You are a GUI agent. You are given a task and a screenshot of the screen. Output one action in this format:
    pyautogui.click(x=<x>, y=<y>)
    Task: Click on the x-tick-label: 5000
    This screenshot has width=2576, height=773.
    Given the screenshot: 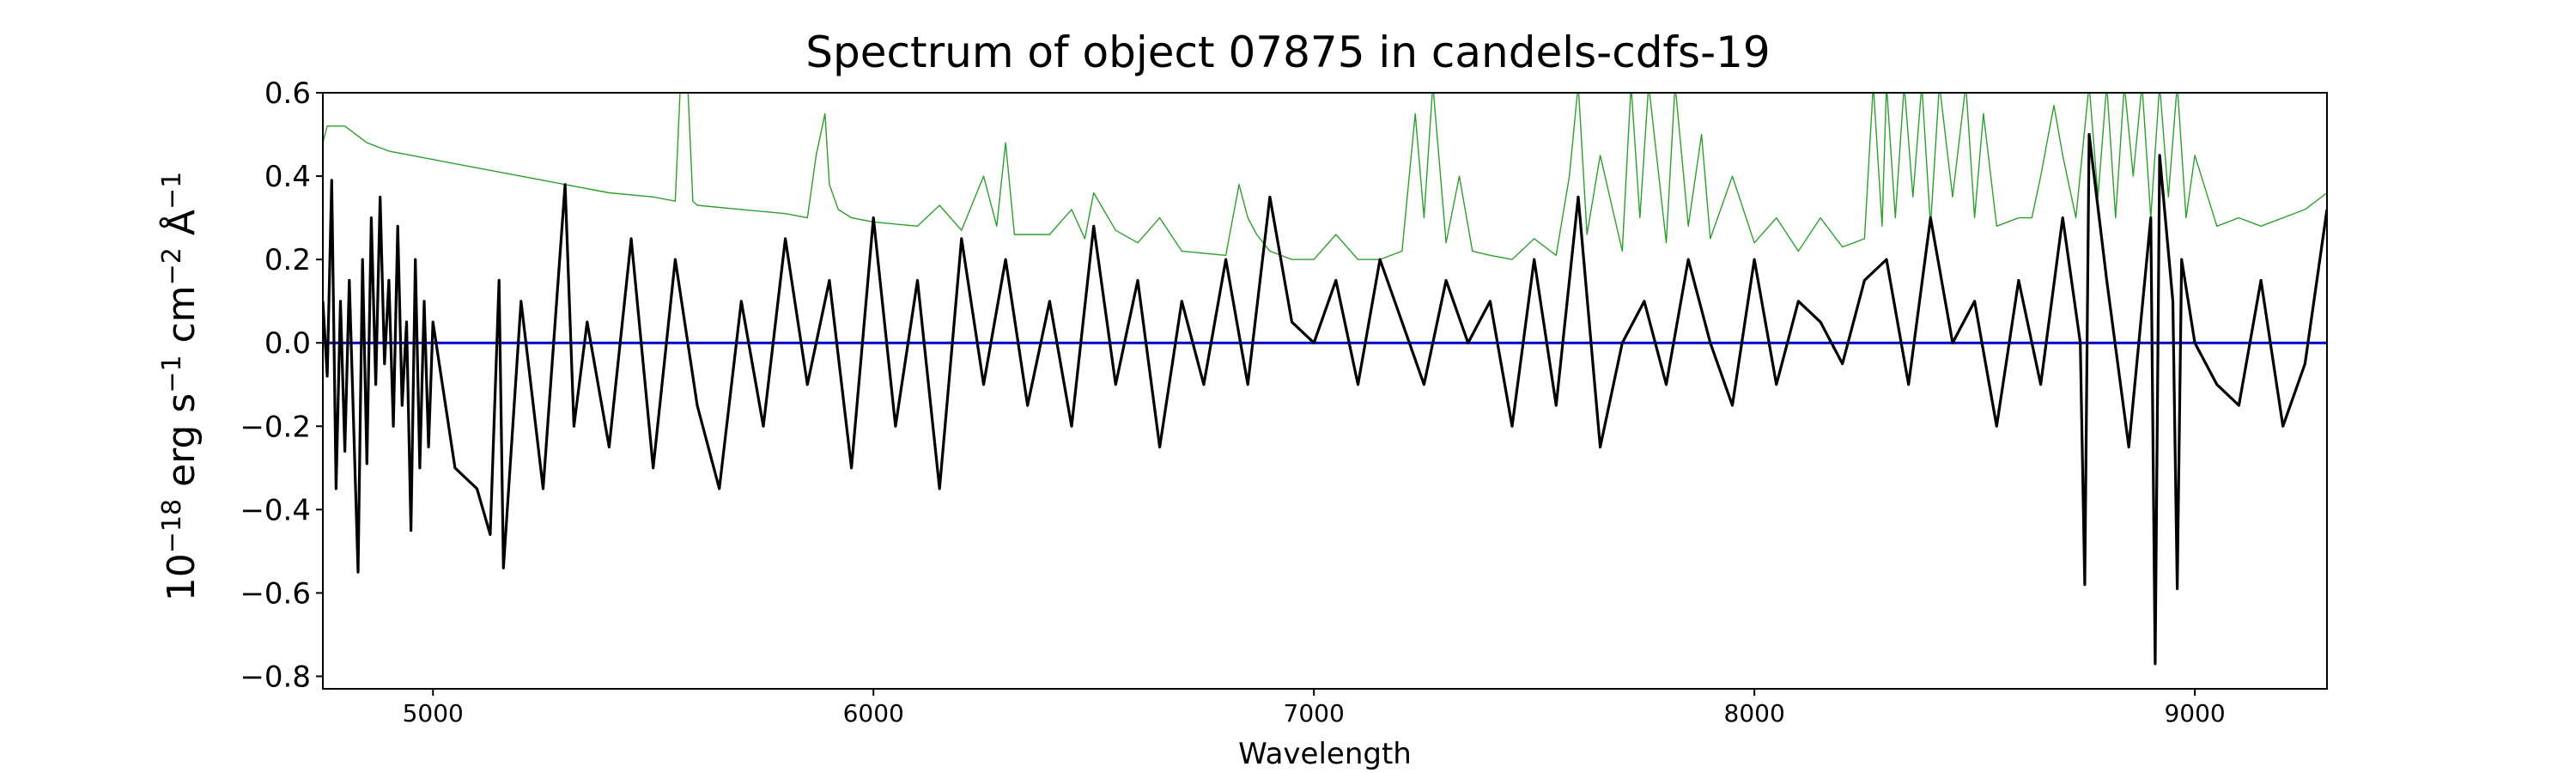 What is the action you would take?
    pyautogui.click(x=433, y=713)
    